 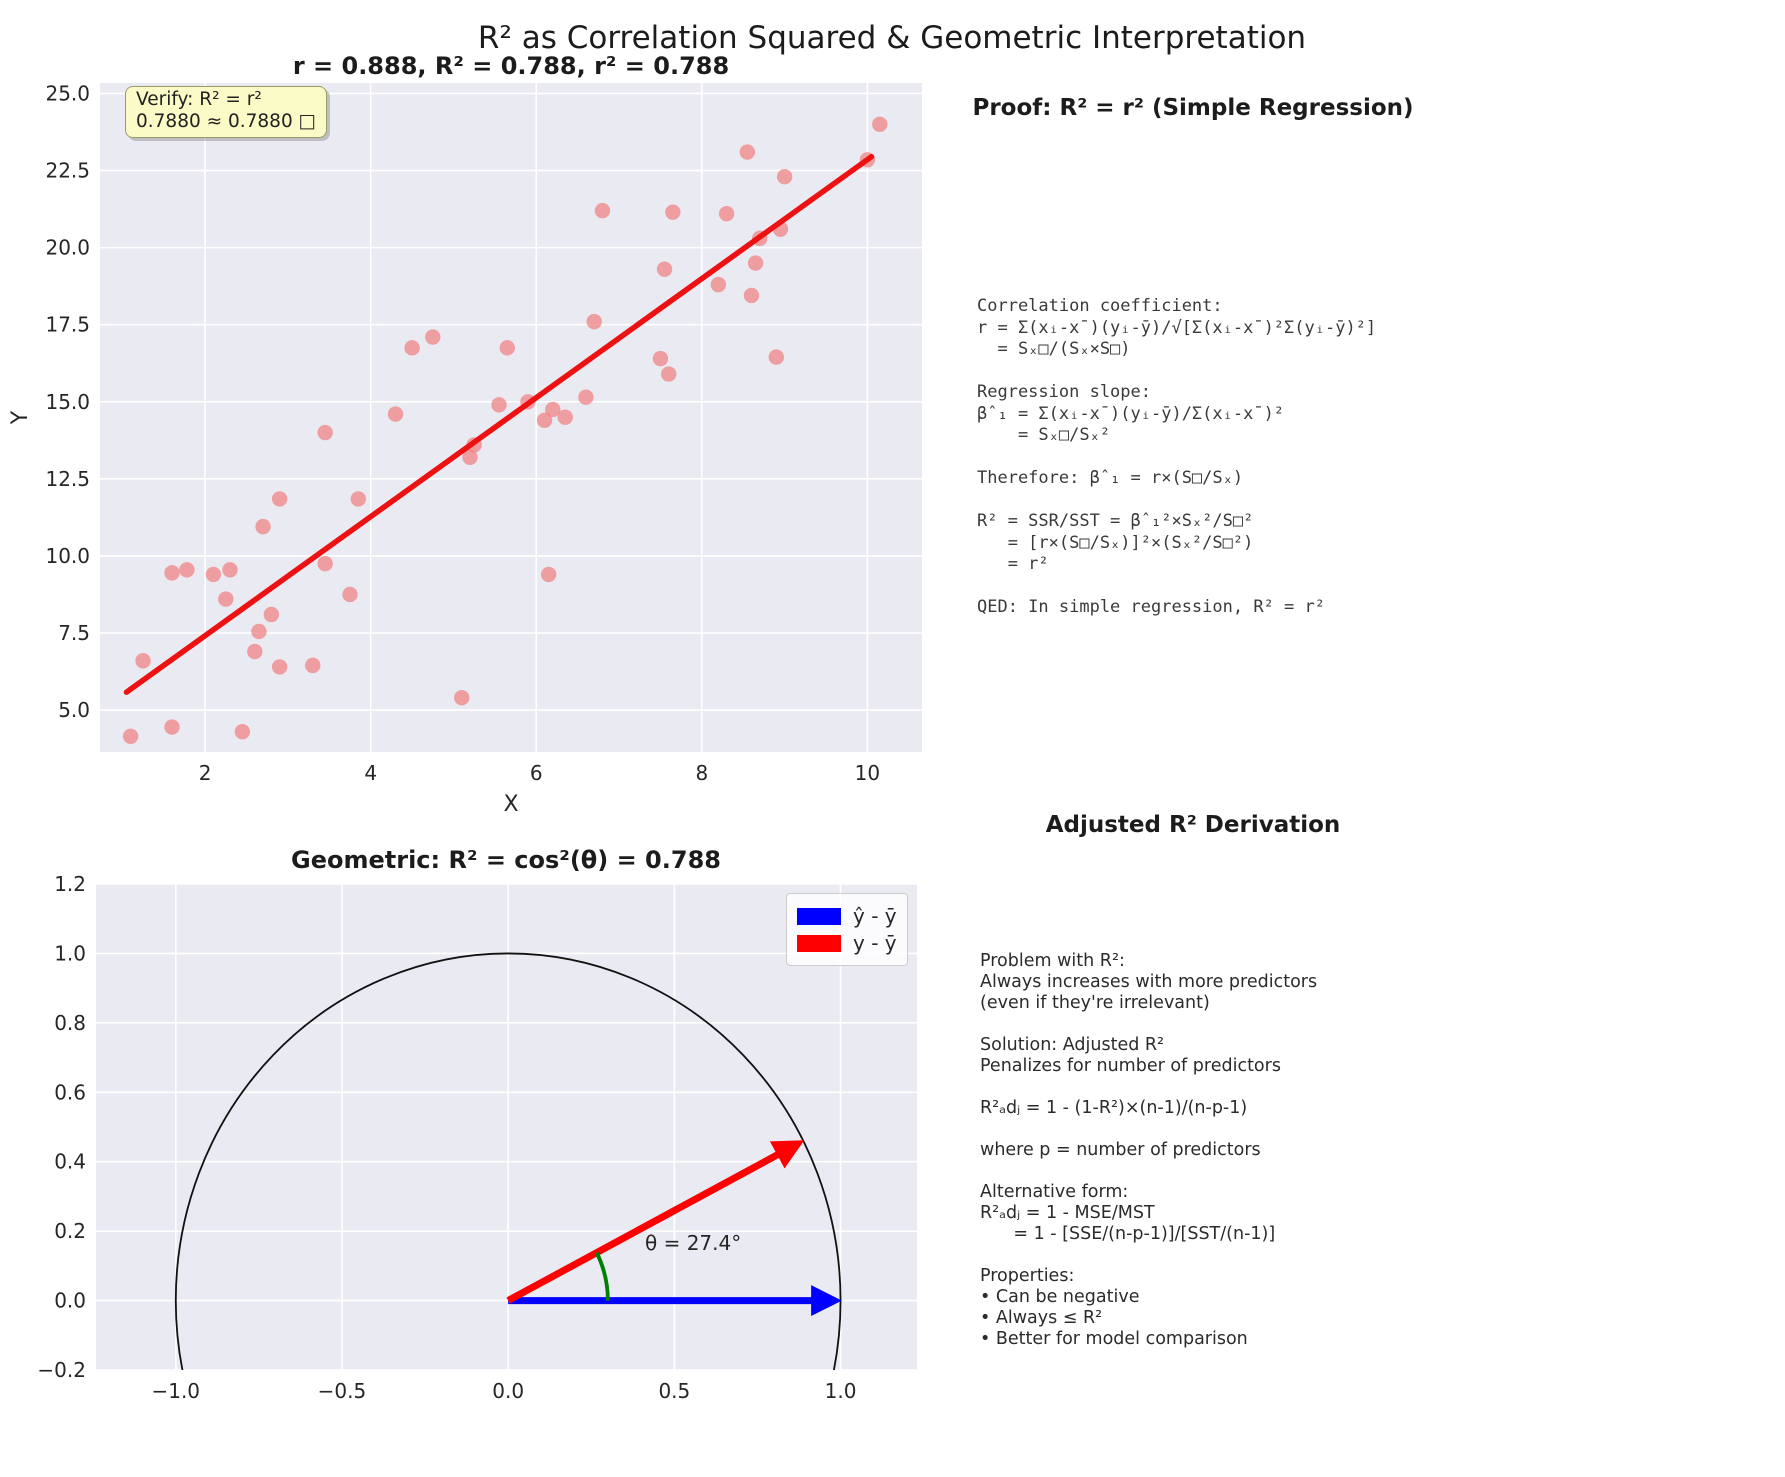 I want to click on y-tick-label: 5.0, so click(x=74, y=710).